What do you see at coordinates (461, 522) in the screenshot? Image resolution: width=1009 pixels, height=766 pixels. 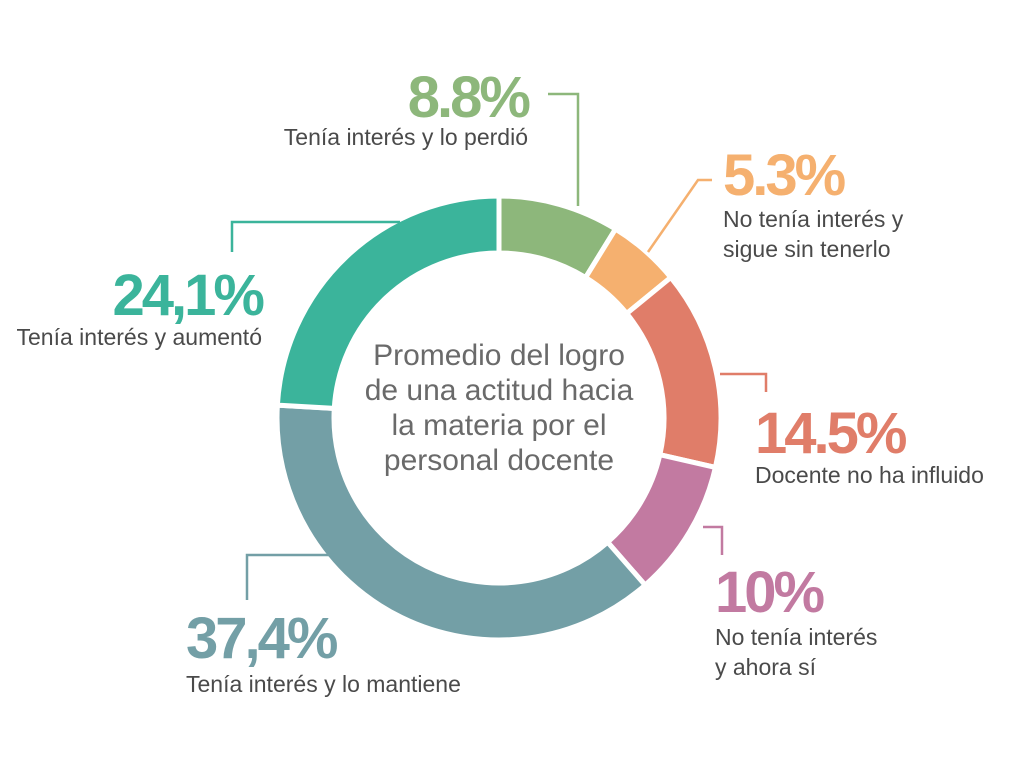 I see `donut-slice-mantiene` at bounding box center [461, 522].